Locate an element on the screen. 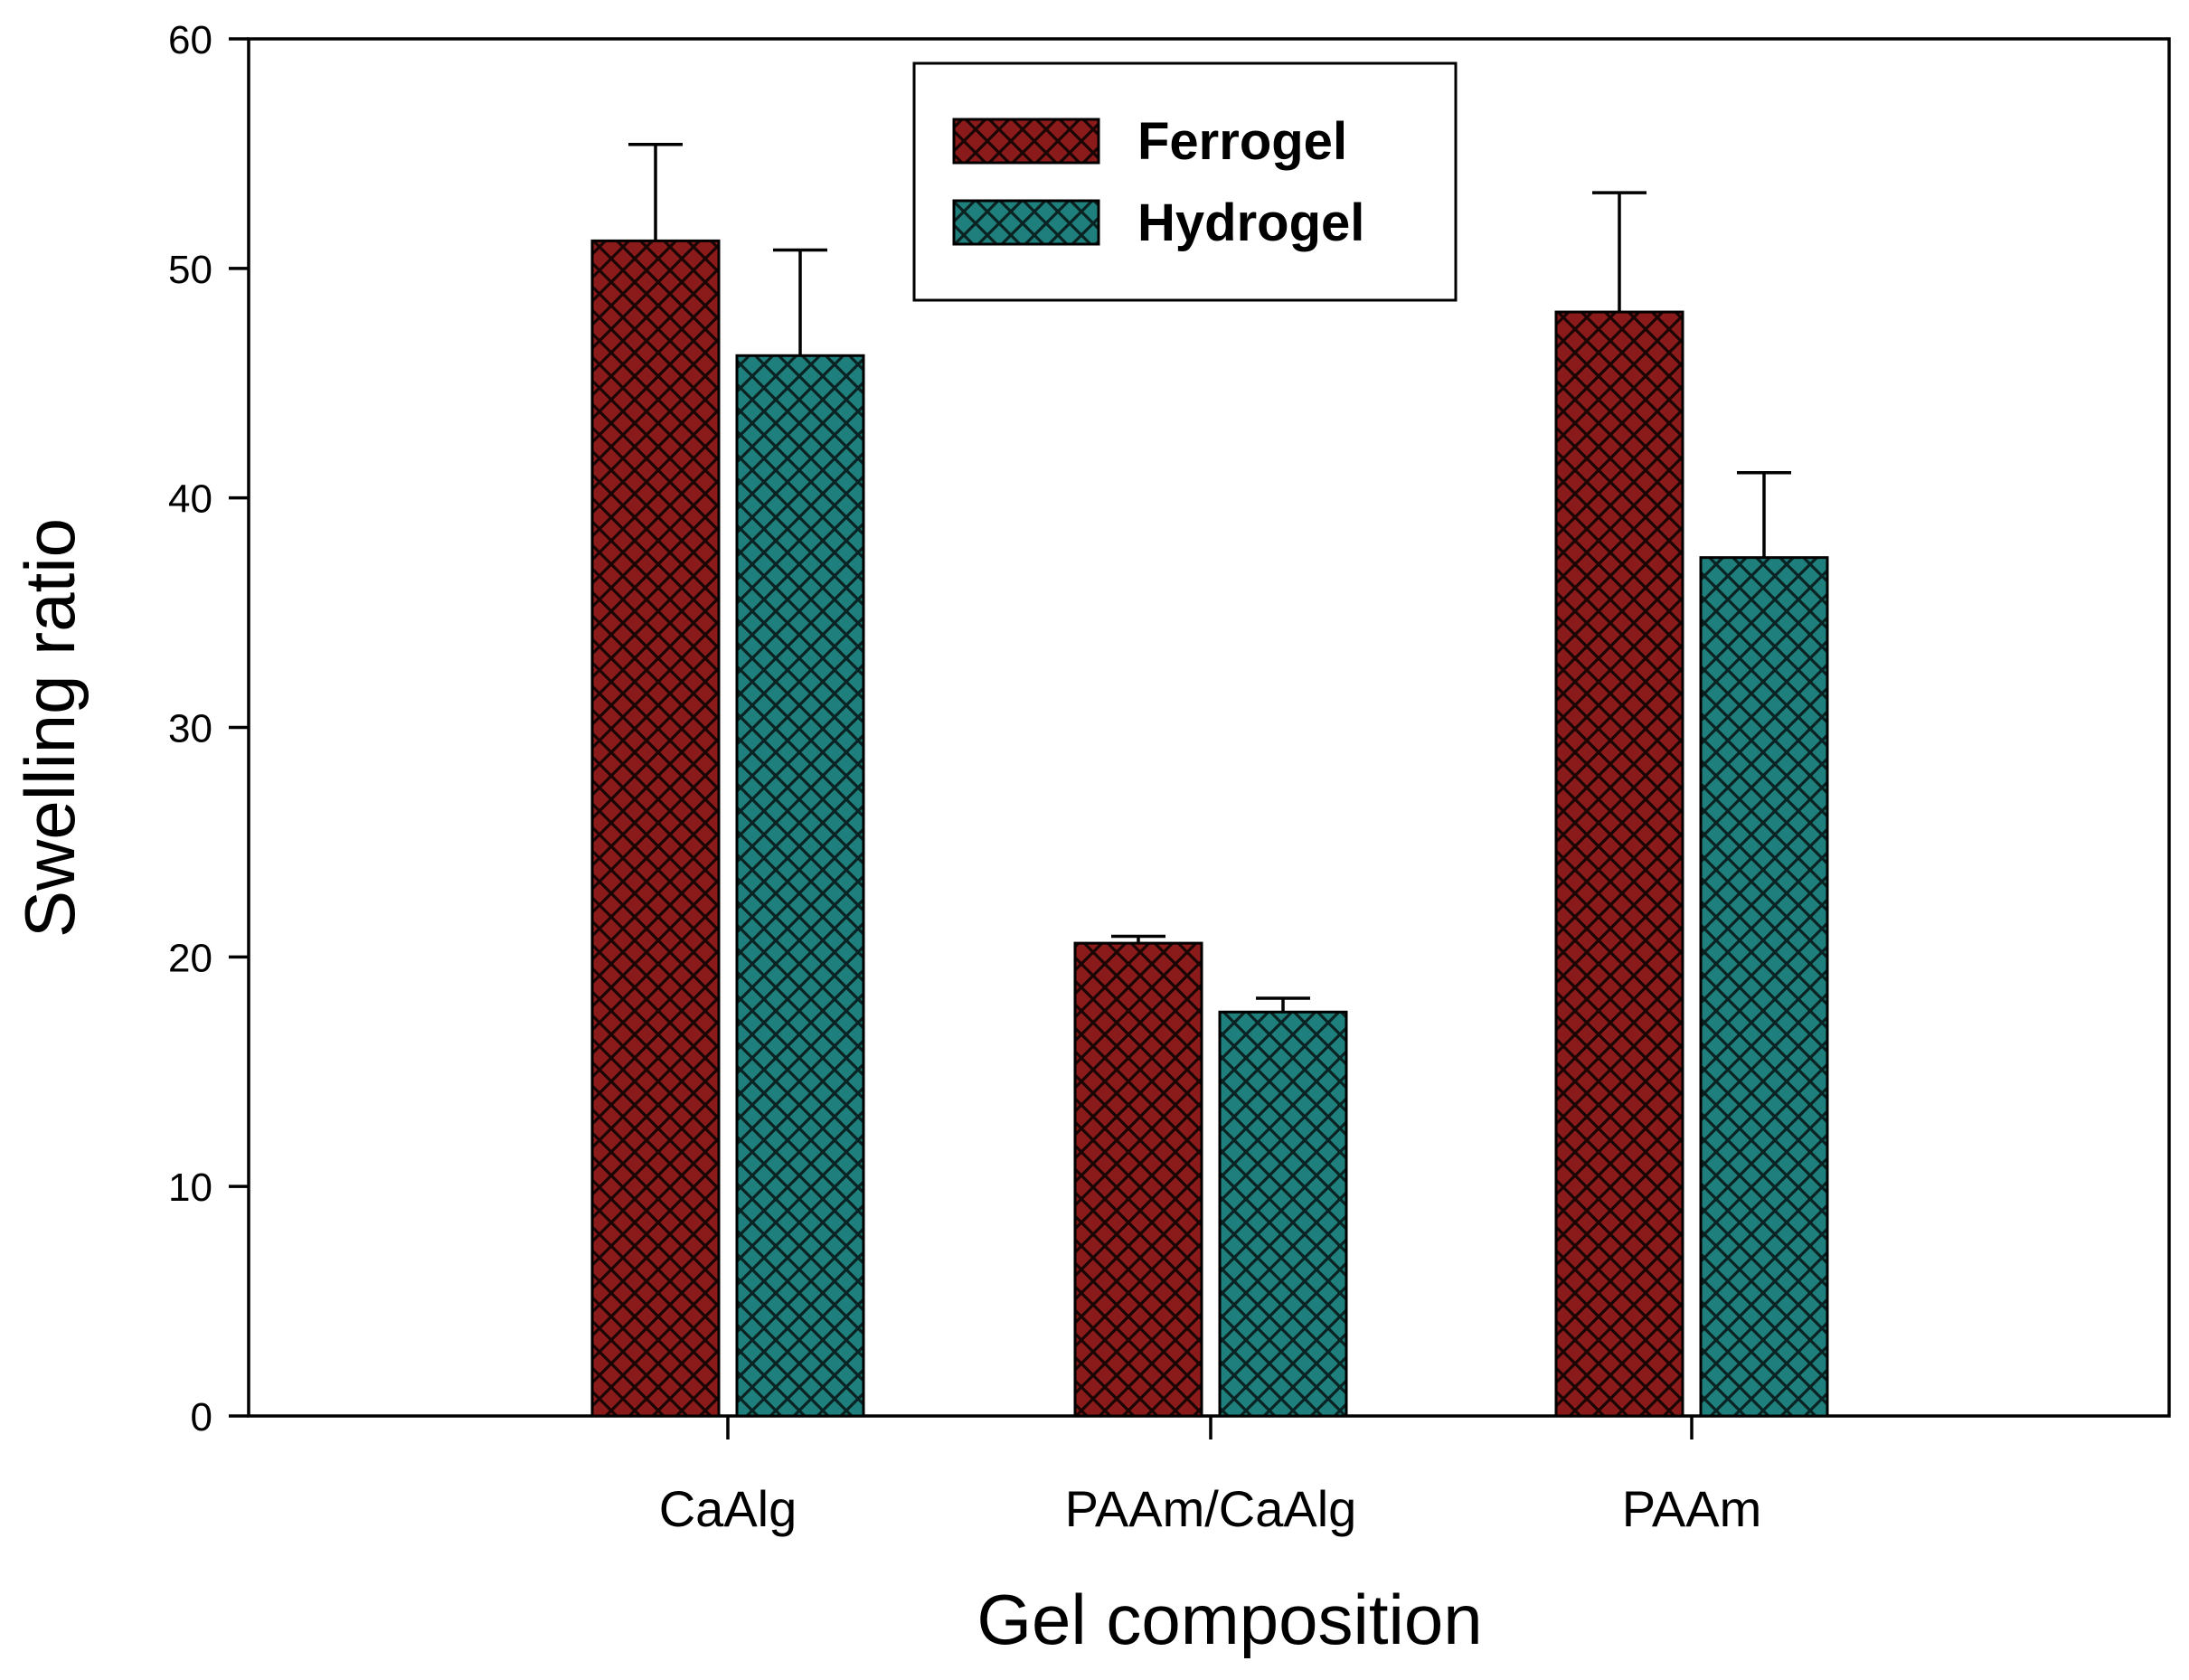 This screenshot has height=1680, width=2189. y-tick-label: 40 is located at coordinates (190, 499).